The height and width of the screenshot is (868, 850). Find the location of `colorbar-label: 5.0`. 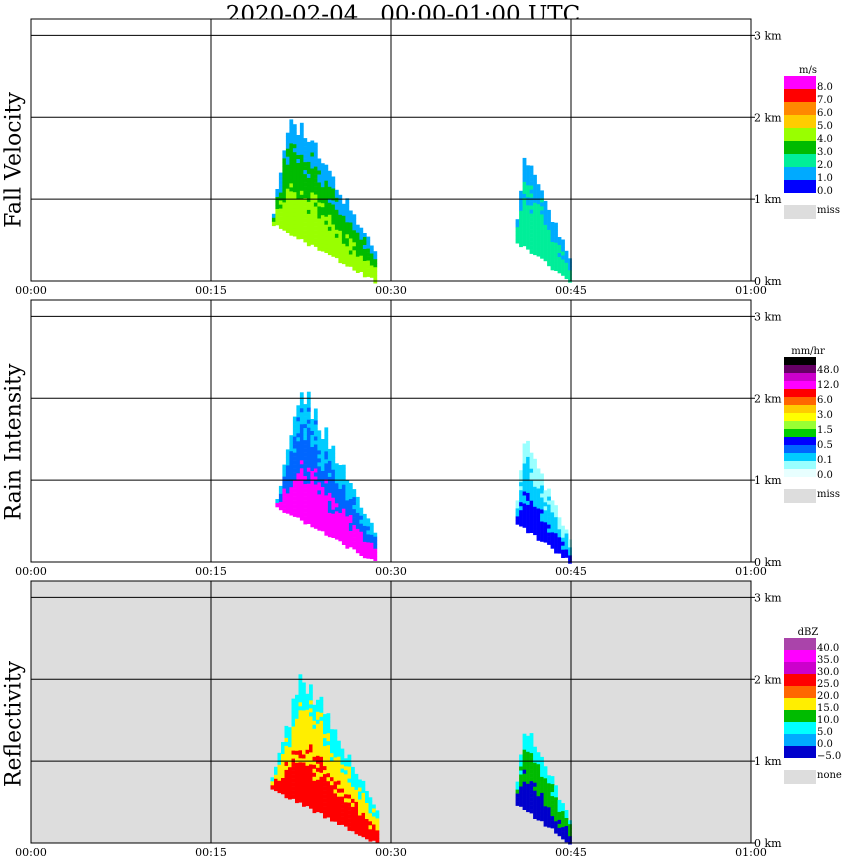

colorbar-label: 5.0 is located at coordinates (825, 732).